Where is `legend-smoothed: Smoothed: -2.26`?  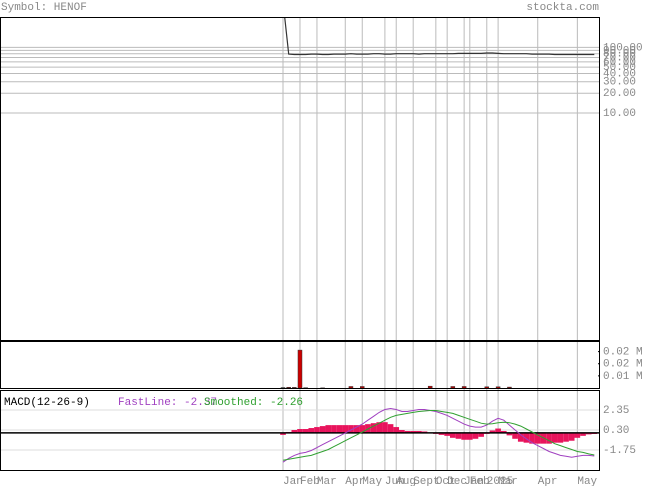
legend-smoothed: Smoothed: -2.26 is located at coordinates (253, 403).